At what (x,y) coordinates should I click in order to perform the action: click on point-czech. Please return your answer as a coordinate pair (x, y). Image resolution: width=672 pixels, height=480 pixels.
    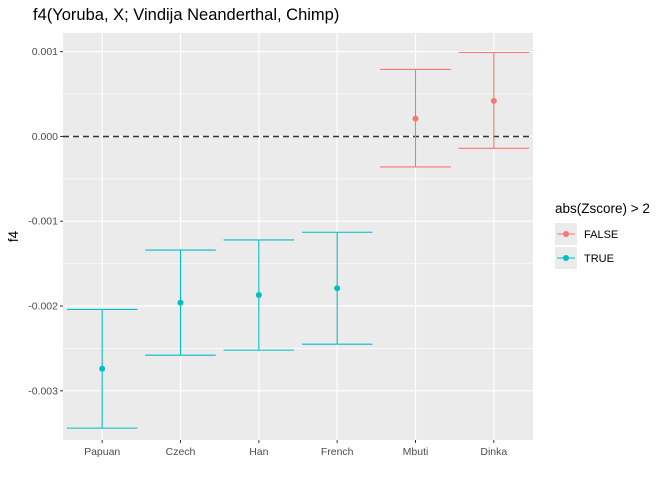
    Looking at the image, I should click on (180, 302).